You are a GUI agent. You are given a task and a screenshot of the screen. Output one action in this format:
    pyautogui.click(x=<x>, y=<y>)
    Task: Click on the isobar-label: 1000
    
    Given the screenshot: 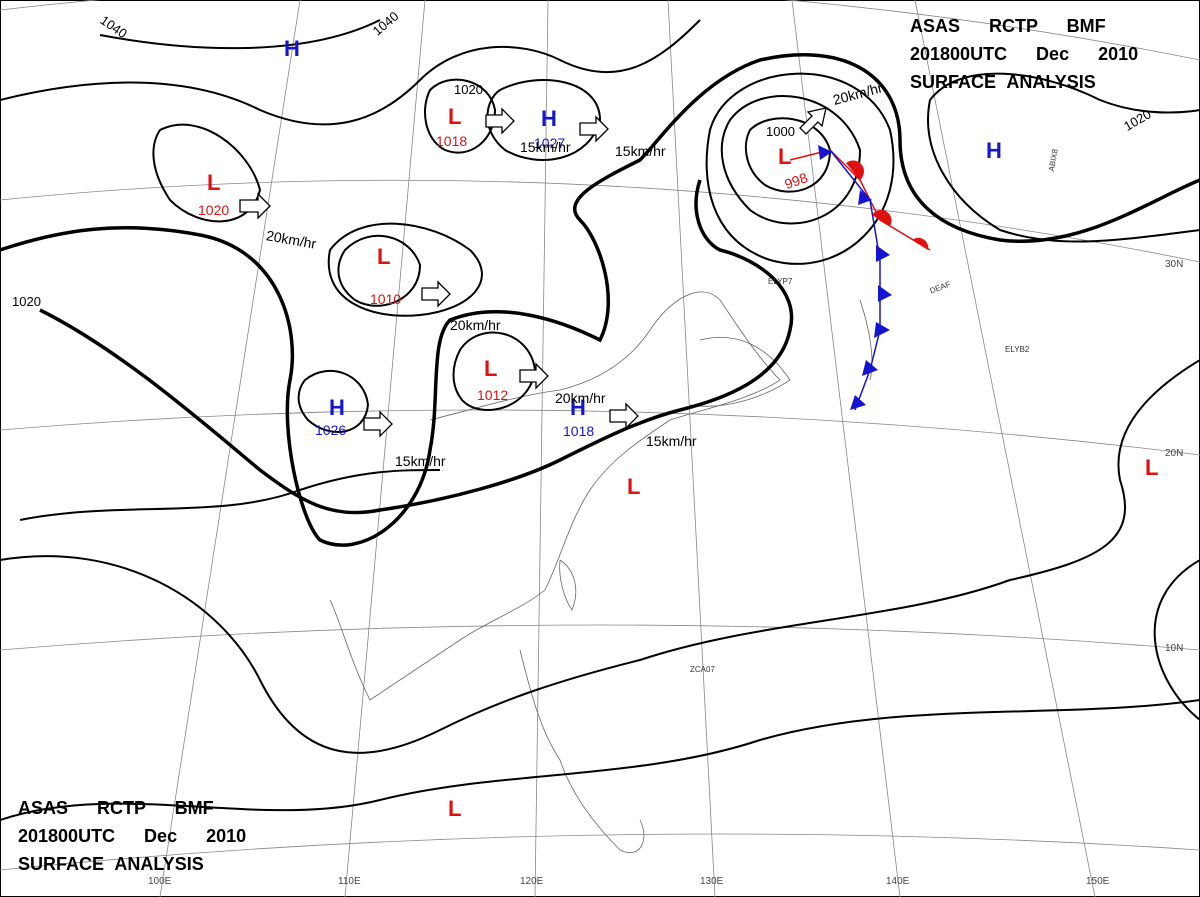 What is the action you would take?
    pyautogui.click(x=780, y=131)
    